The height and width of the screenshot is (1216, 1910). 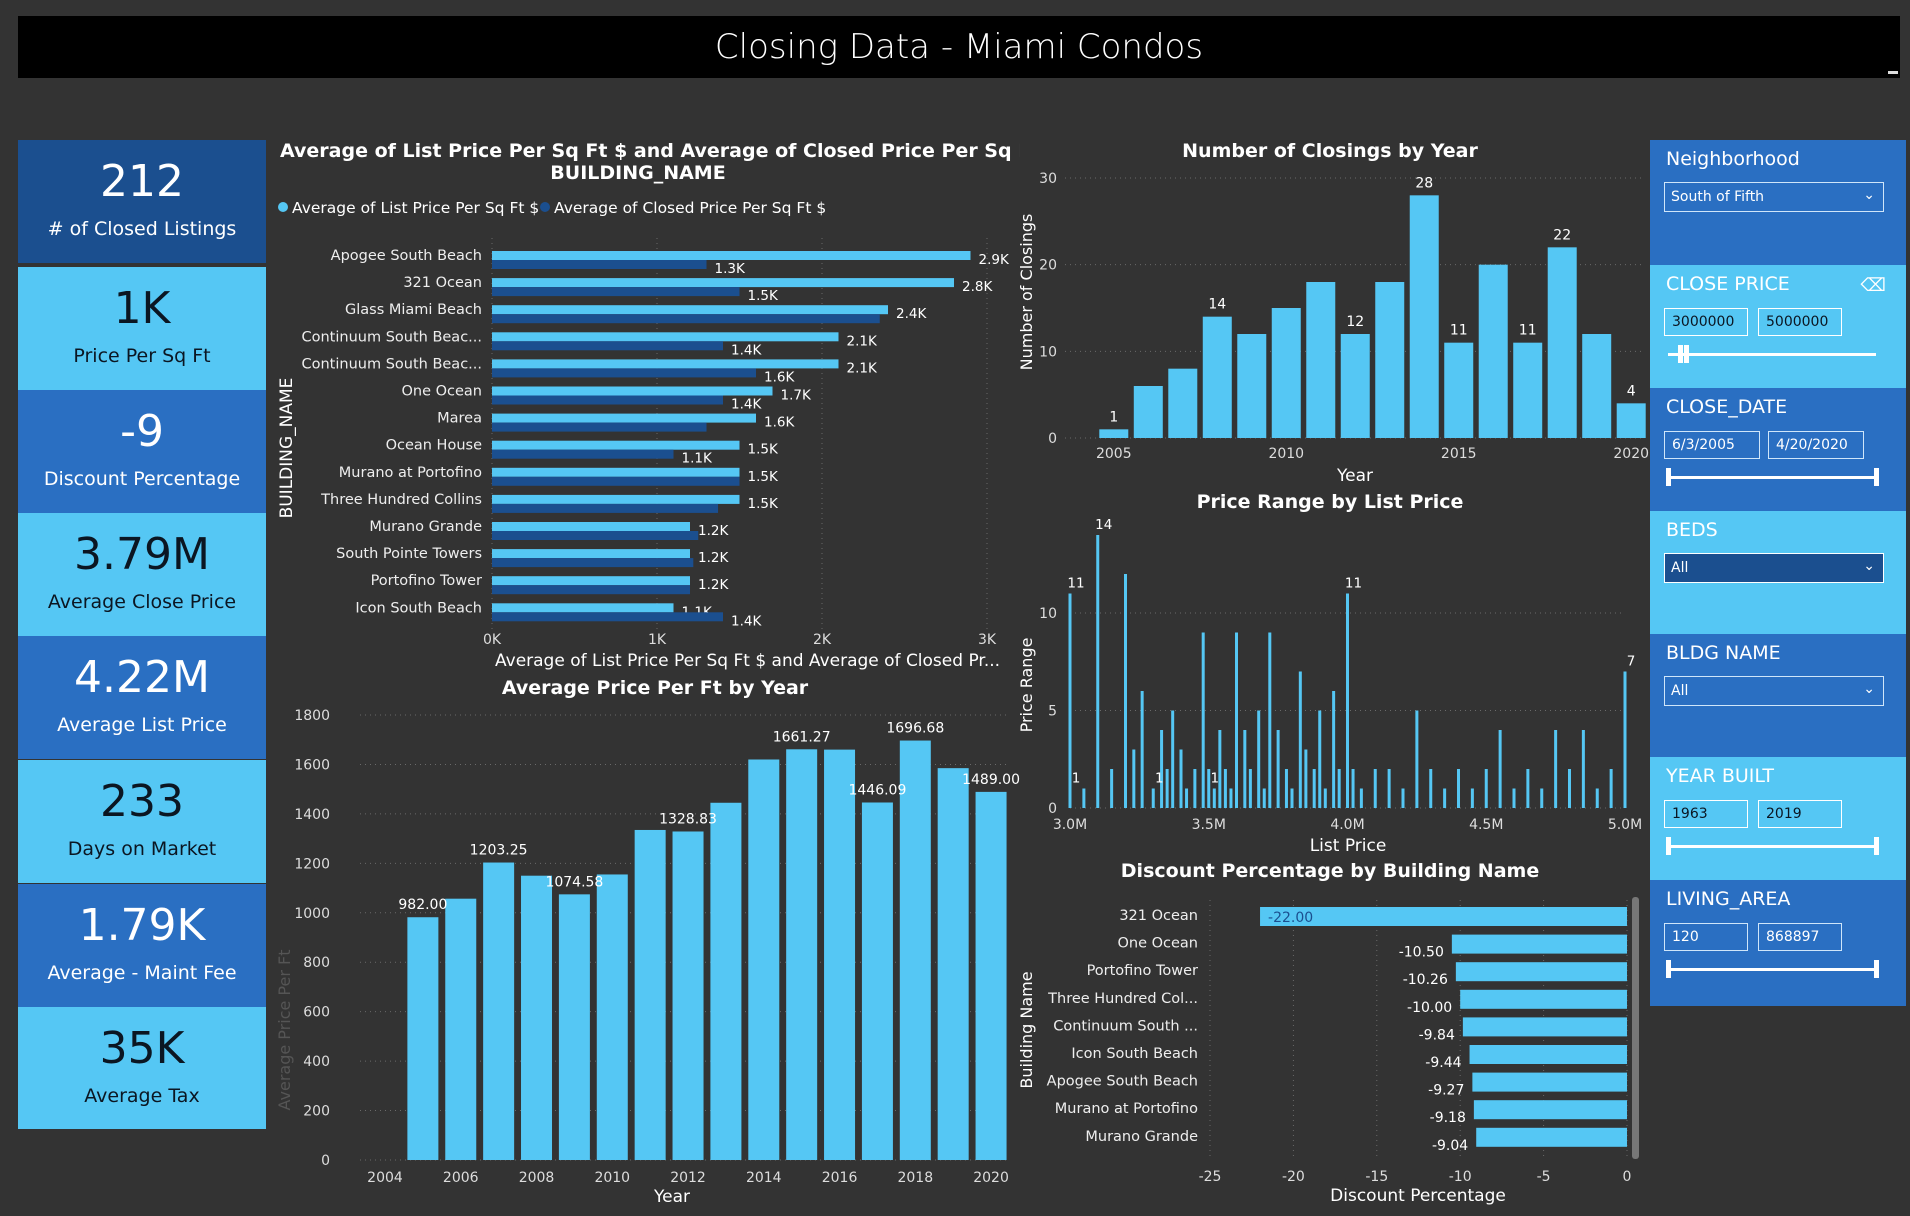 What do you see at coordinates (1873, 285) in the screenshot?
I see `eraser-icon: ⌫` at bounding box center [1873, 285].